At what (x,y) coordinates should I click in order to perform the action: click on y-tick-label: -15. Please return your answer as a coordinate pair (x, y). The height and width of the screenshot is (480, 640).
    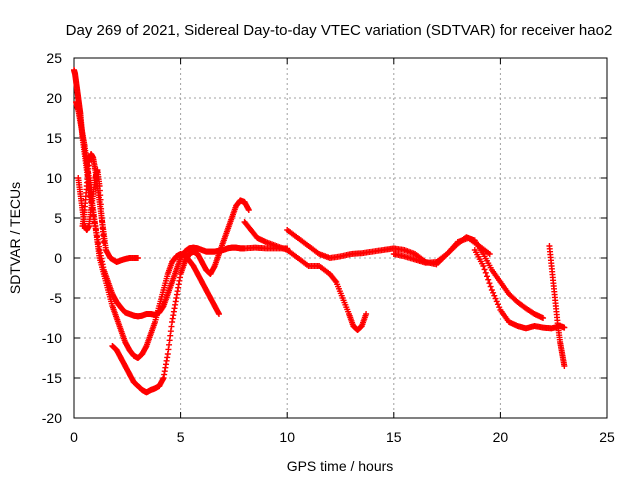
    Looking at the image, I should click on (52, 378).